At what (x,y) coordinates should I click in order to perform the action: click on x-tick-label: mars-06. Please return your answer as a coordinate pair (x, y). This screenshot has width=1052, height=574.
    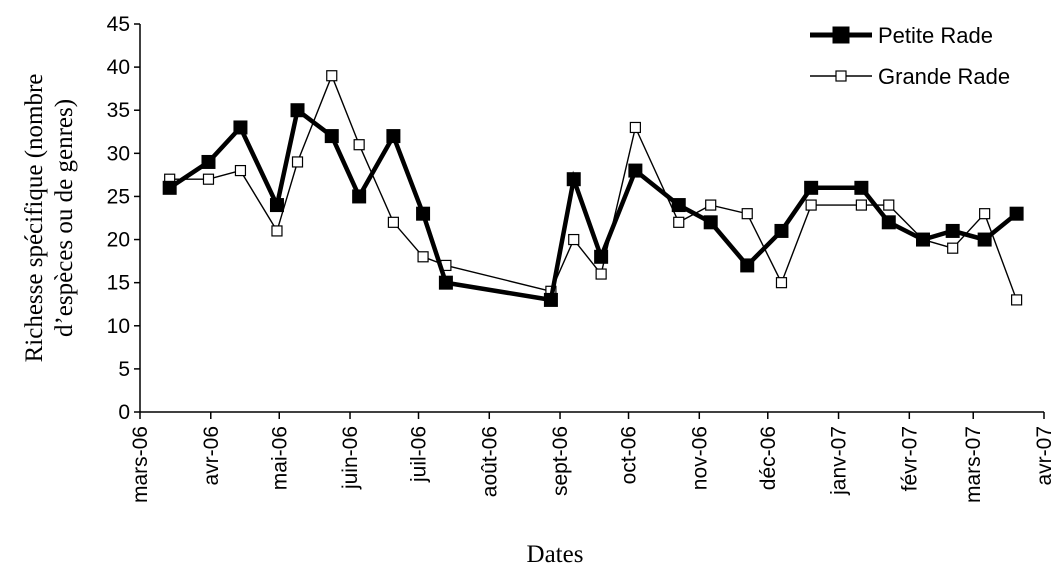
    Looking at the image, I should click on (140, 464).